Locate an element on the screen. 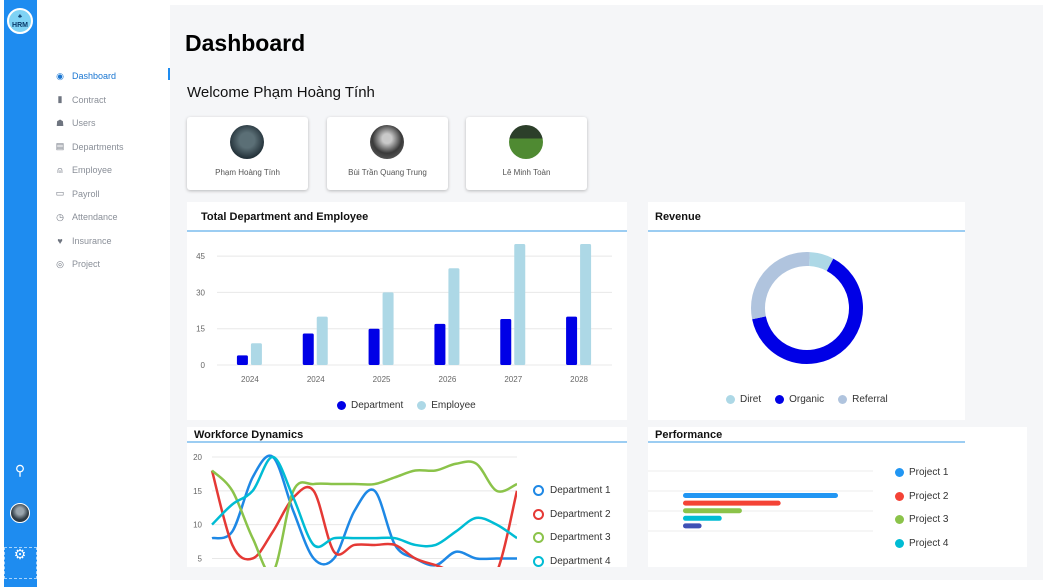 The image size is (1051, 587). revenue-legend: Diret Organic Referral is located at coordinates (814, 399).